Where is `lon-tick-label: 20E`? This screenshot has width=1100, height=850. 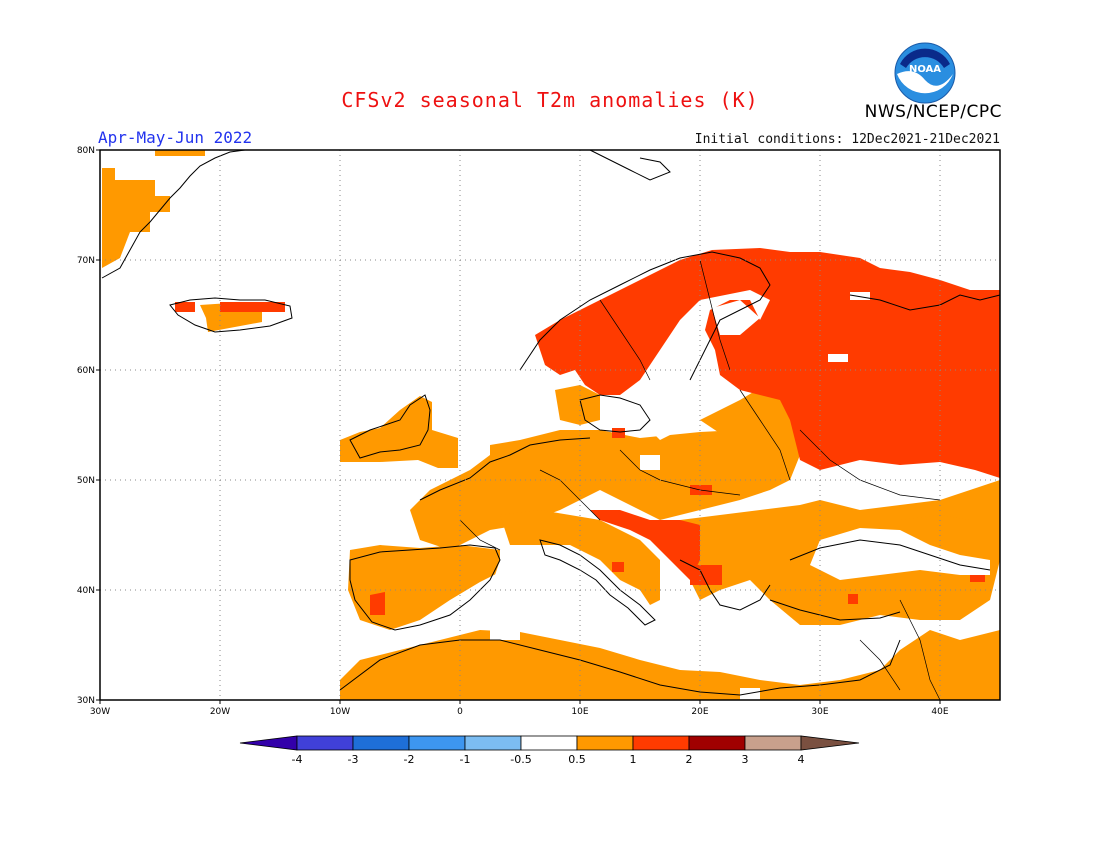
lon-tick-label: 20E is located at coordinates (699, 712).